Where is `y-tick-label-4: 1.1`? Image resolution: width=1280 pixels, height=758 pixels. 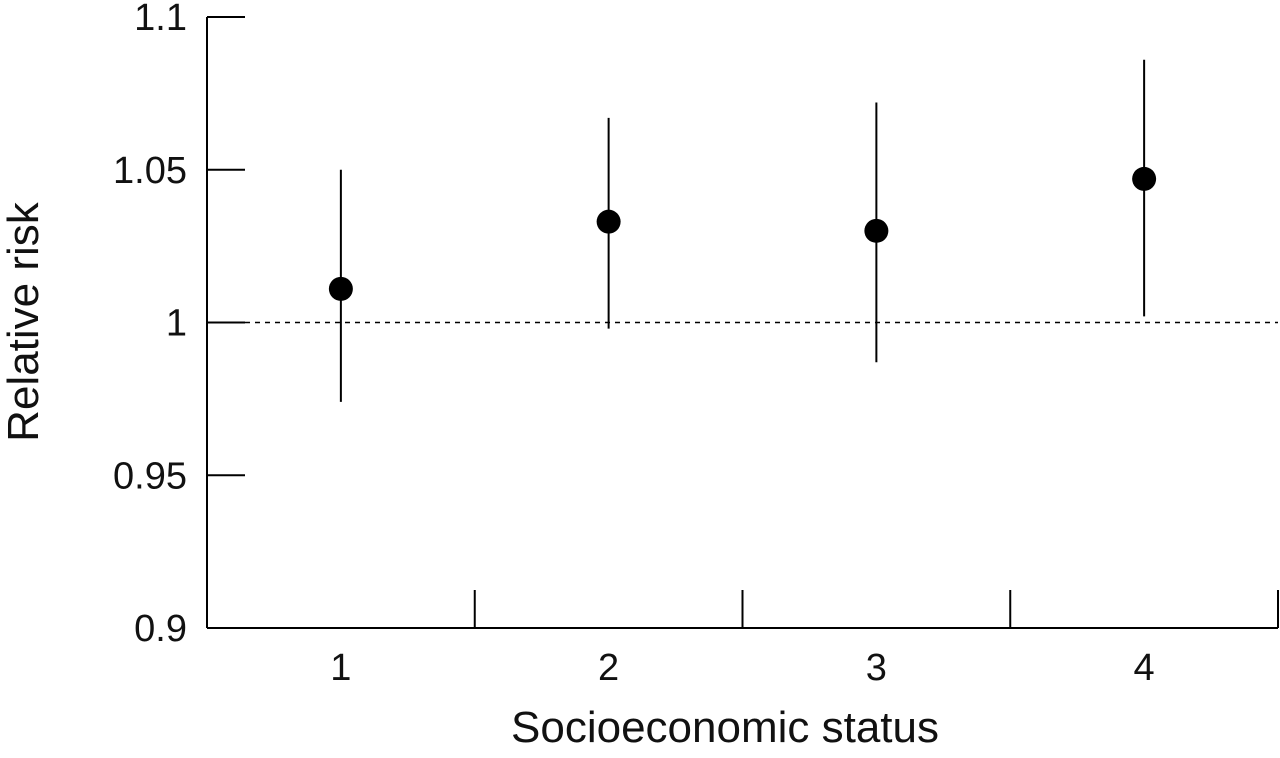 y-tick-label-4: 1.1 is located at coordinates (160, 19).